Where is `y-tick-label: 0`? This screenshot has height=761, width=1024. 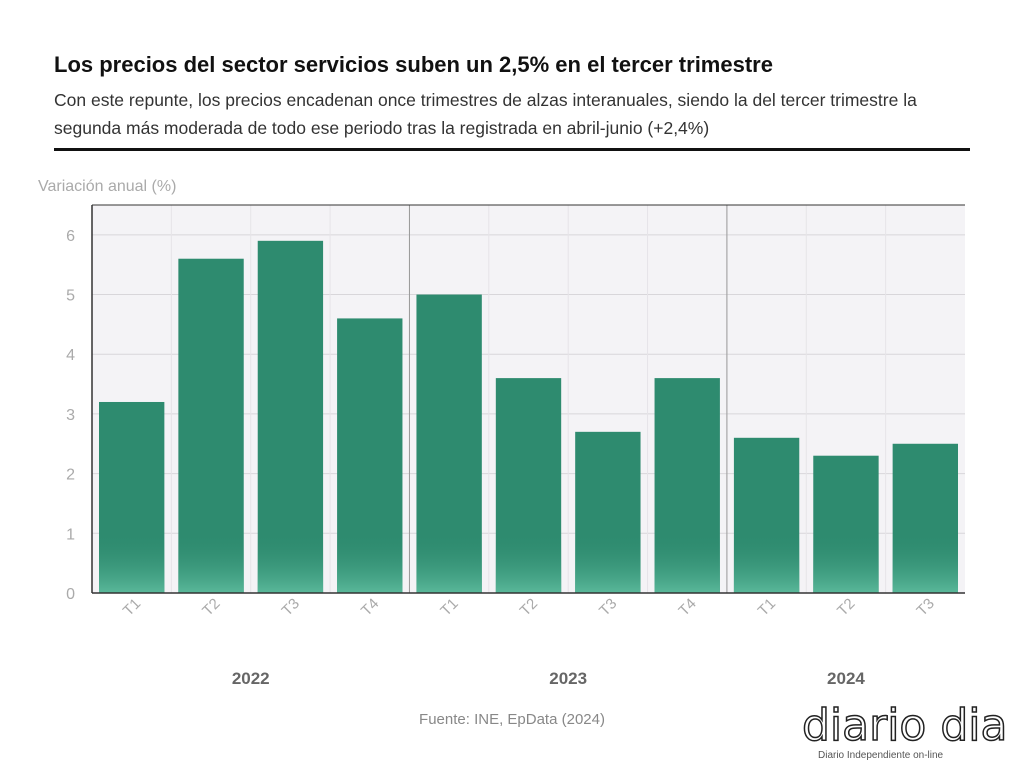 y-tick-label: 0 is located at coordinates (70, 594).